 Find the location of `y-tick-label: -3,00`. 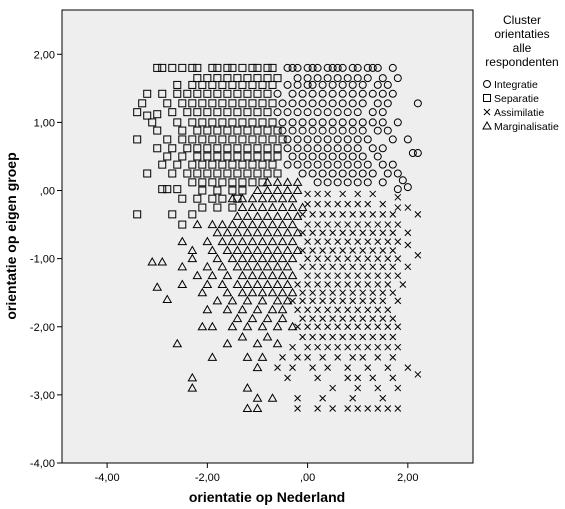

y-tick-label: -3,00 is located at coordinates (42, 396).